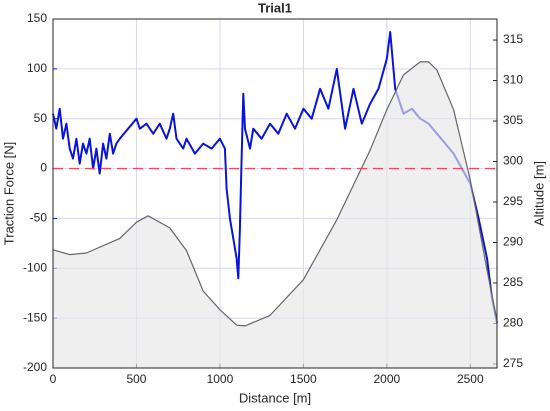  I want to click on y-tick-label: -50, so click(39, 218).